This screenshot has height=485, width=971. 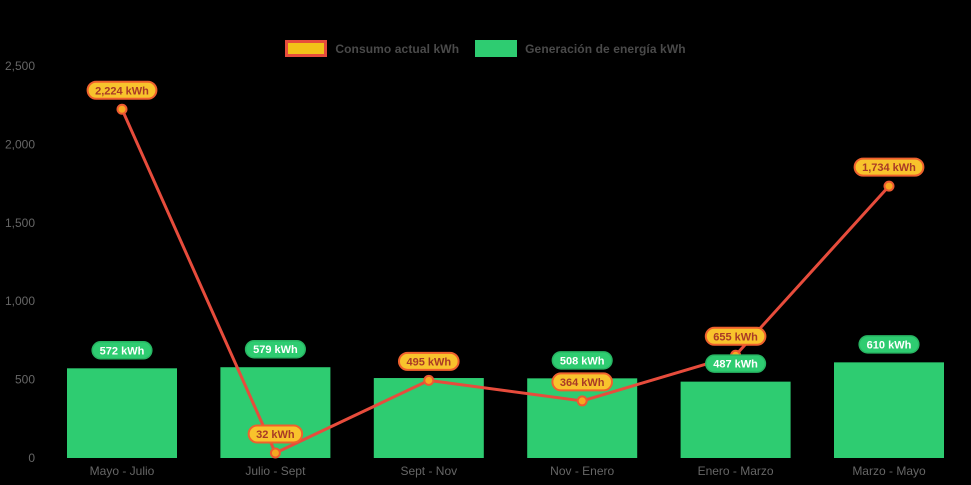 I want to click on legend-item-generacion: Generación de energía kWh, so click(x=580, y=48).